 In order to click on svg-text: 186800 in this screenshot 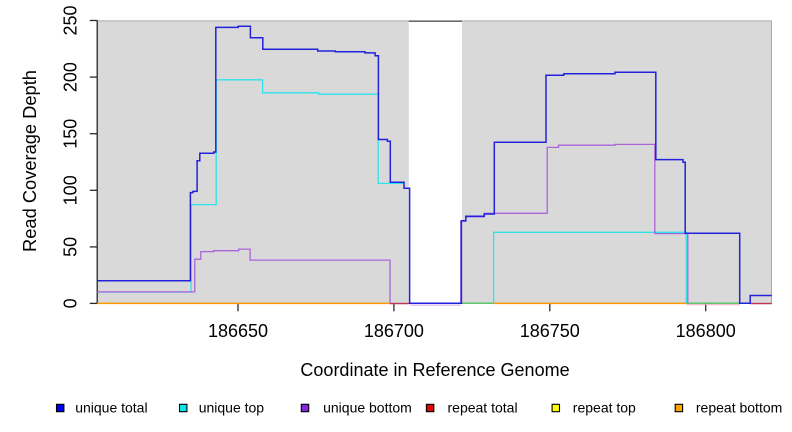, I will do `click(706, 331)`.